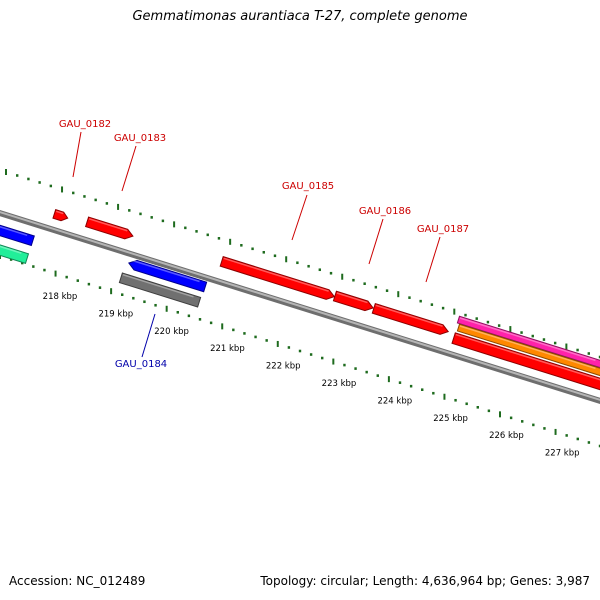 The height and width of the screenshot is (600, 600). I want to click on orange-feature-body, so click(528, 350).